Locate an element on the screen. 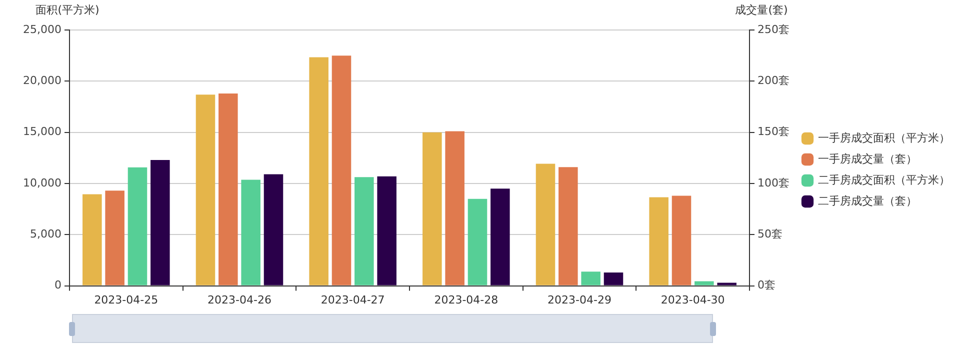 This screenshot has height=345, width=957. y2-tick-label: 250套 is located at coordinates (774, 29).